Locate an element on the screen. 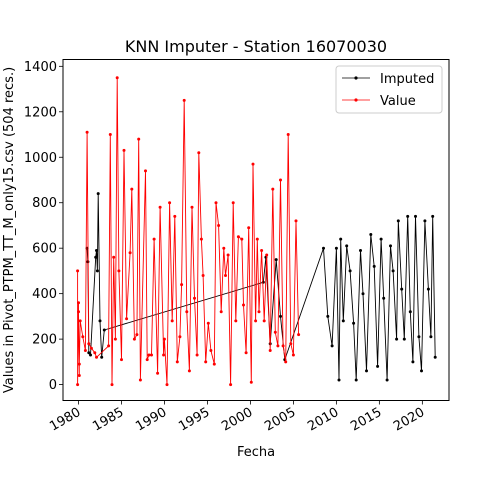 This screenshot has width=500, height=504. legend-imputed-marker is located at coordinates (356, 78).